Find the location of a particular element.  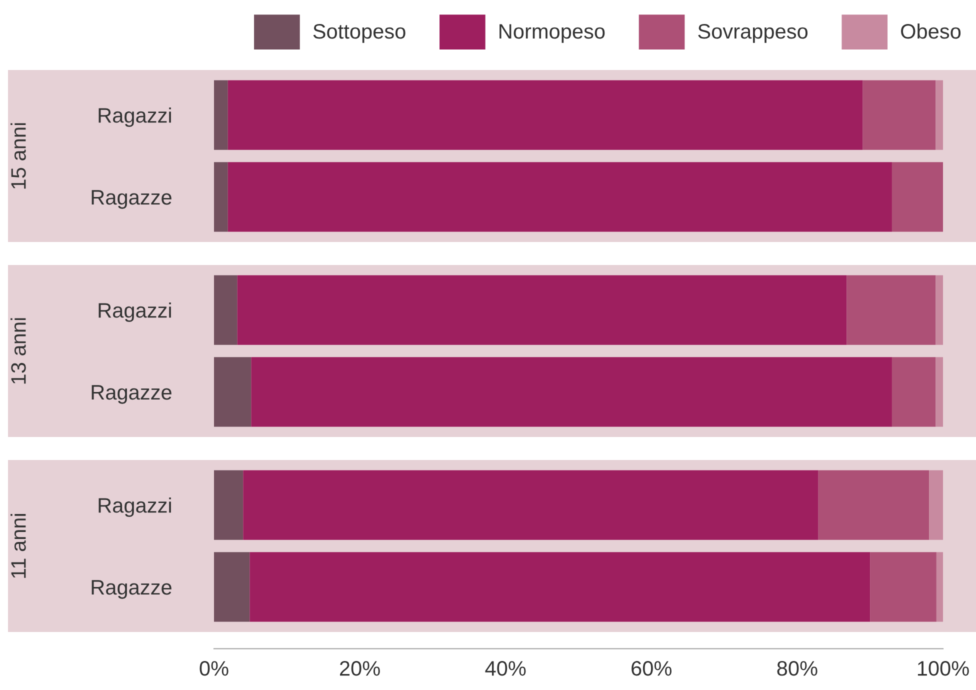

legend-label: Obeso is located at coordinates (931, 31).